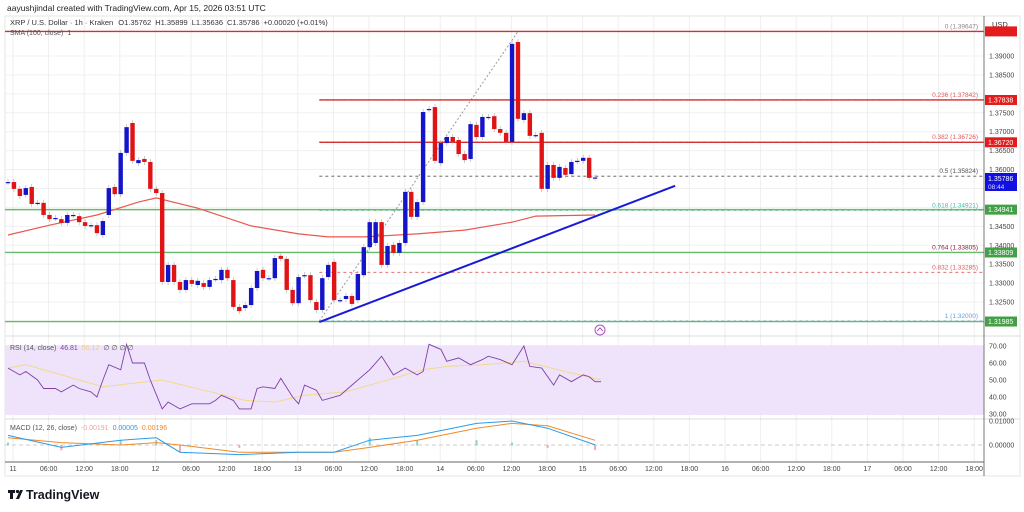  Describe the element at coordinates (1001, 303) in the screenshot. I see `price-tick-label: 1.32500` at that location.